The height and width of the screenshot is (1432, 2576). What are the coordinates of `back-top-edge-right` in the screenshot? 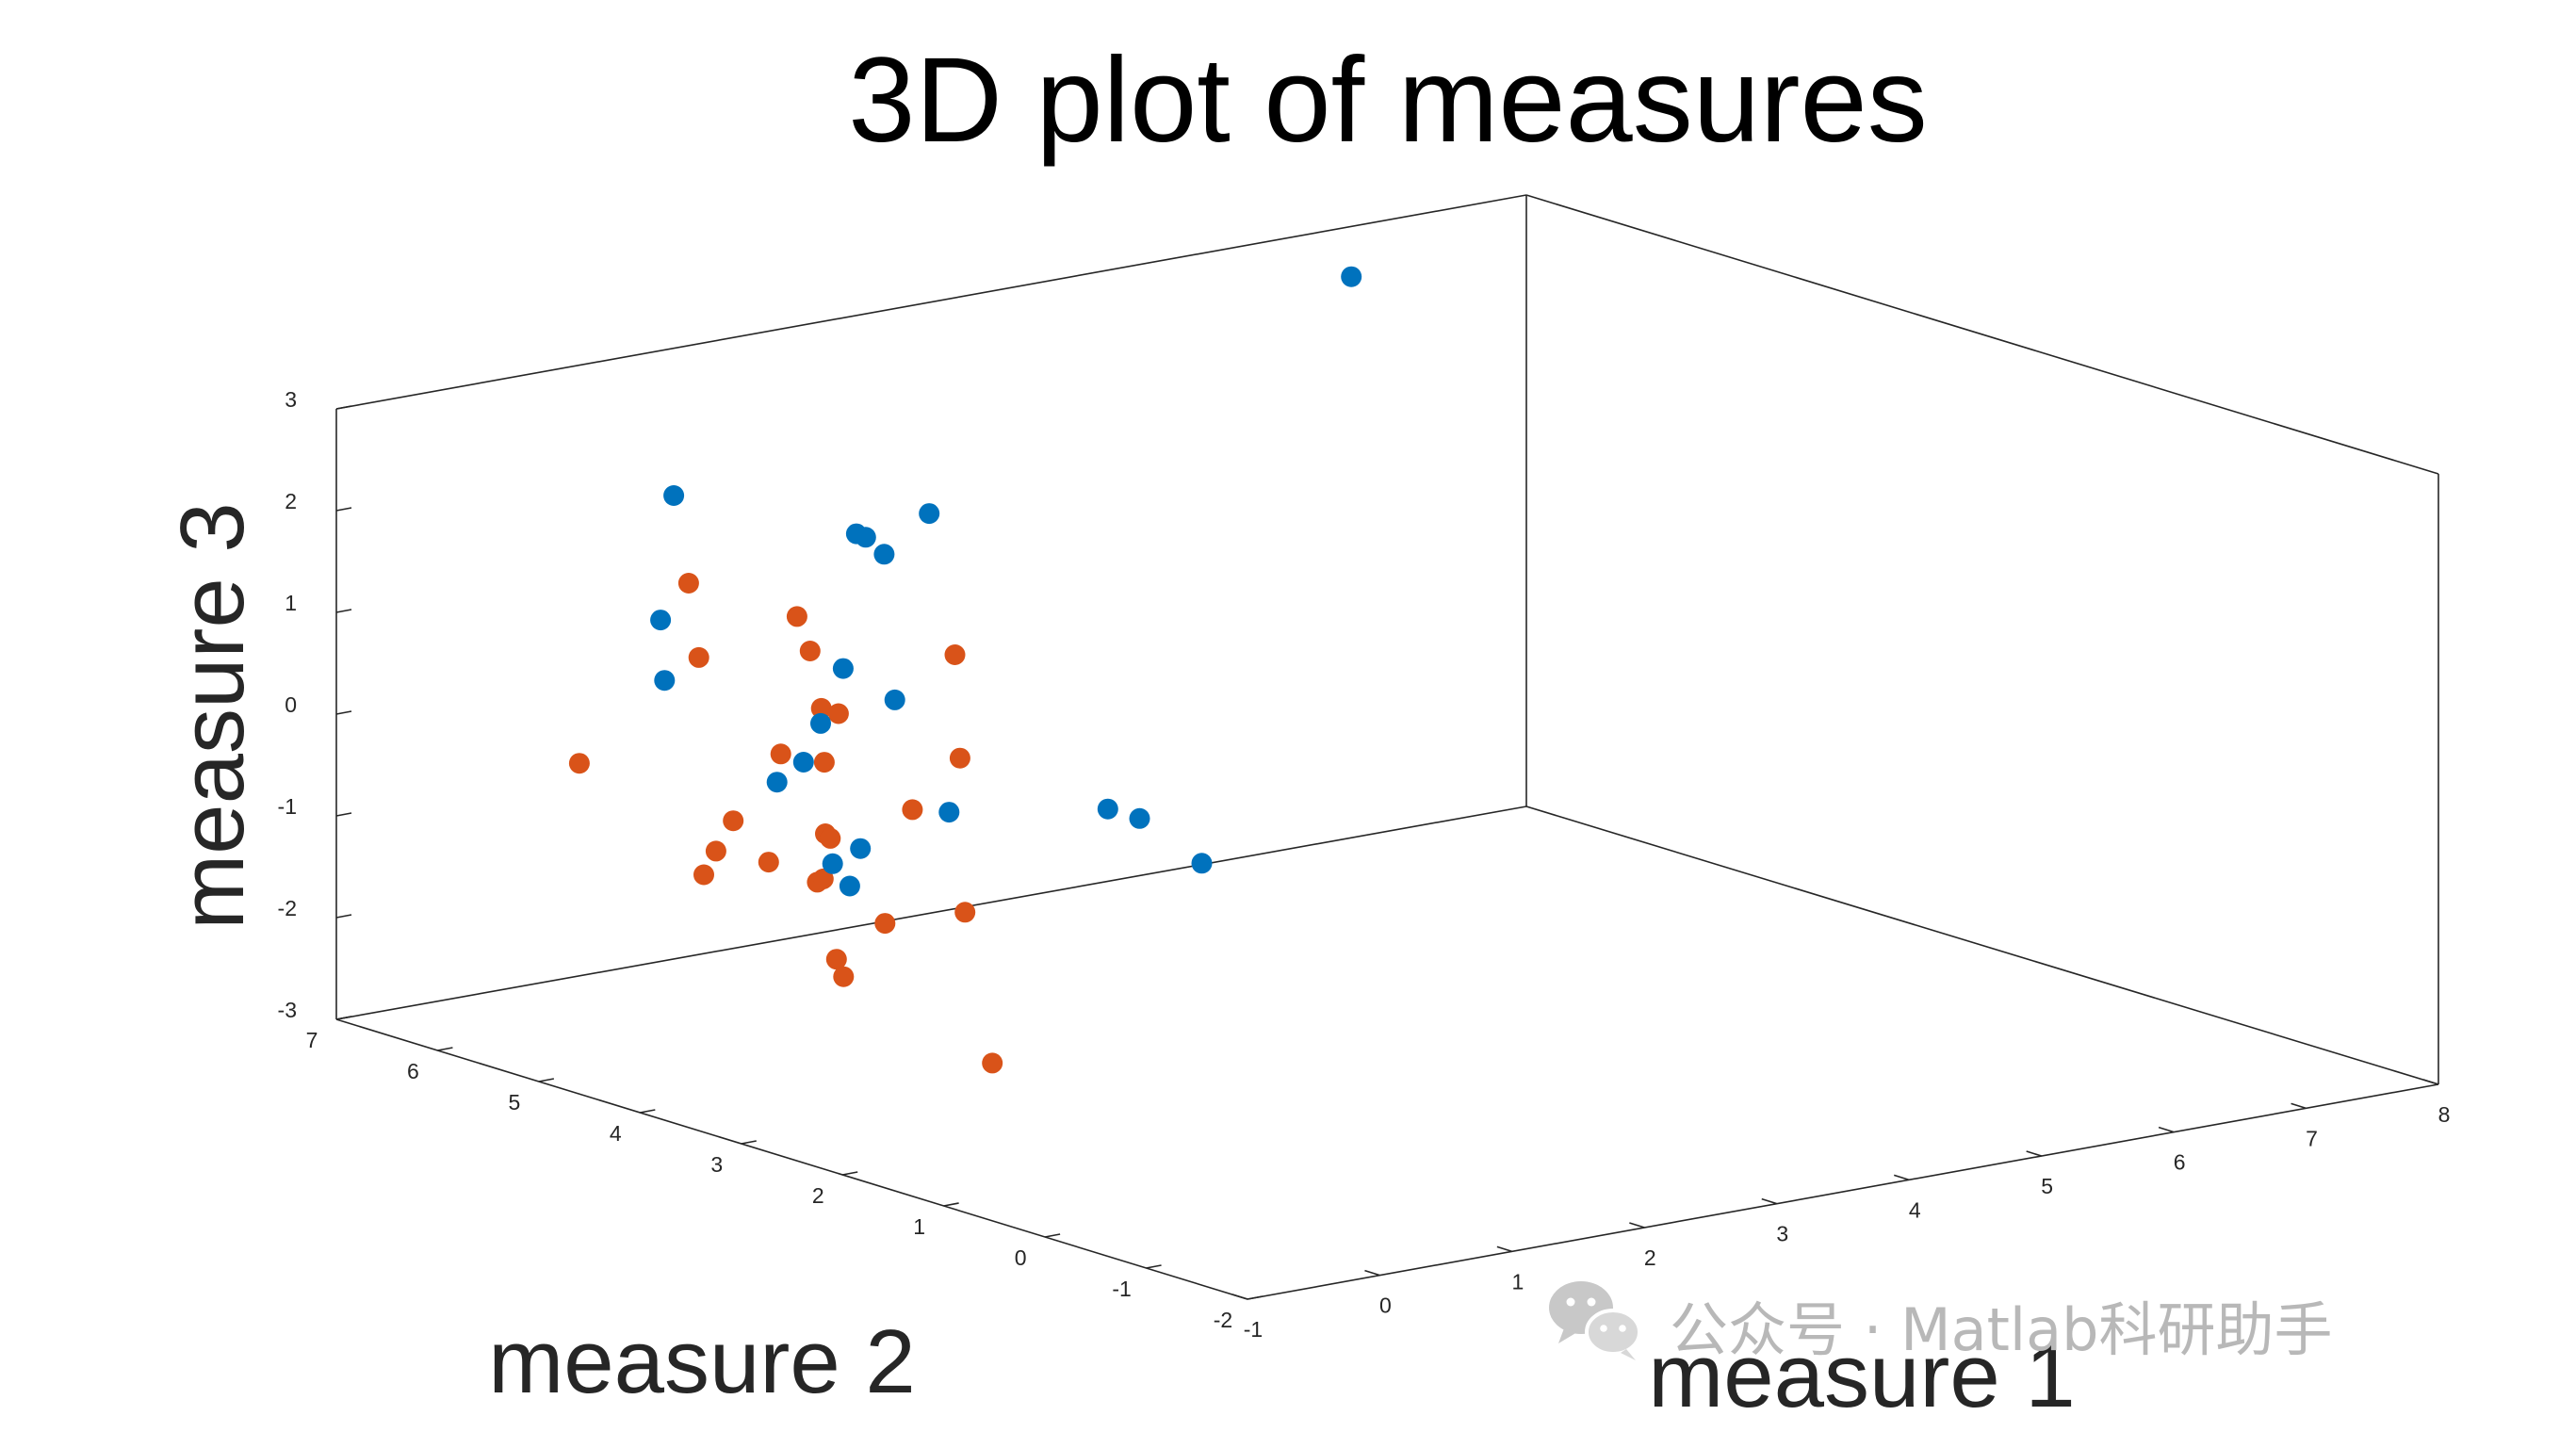 It's located at (1982, 335).